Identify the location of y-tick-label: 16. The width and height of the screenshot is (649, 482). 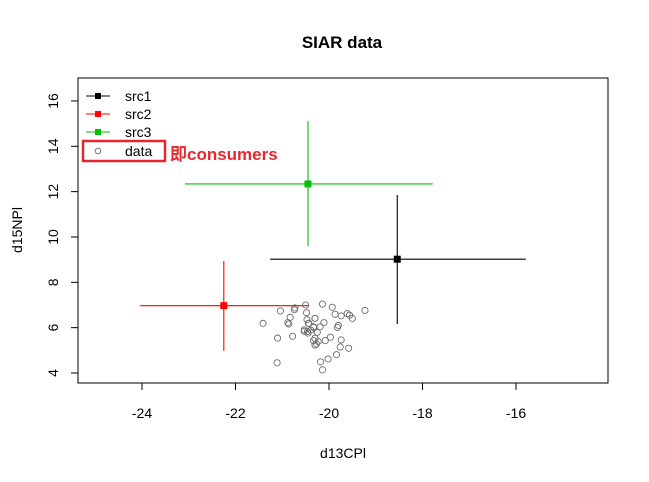
(53, 101).